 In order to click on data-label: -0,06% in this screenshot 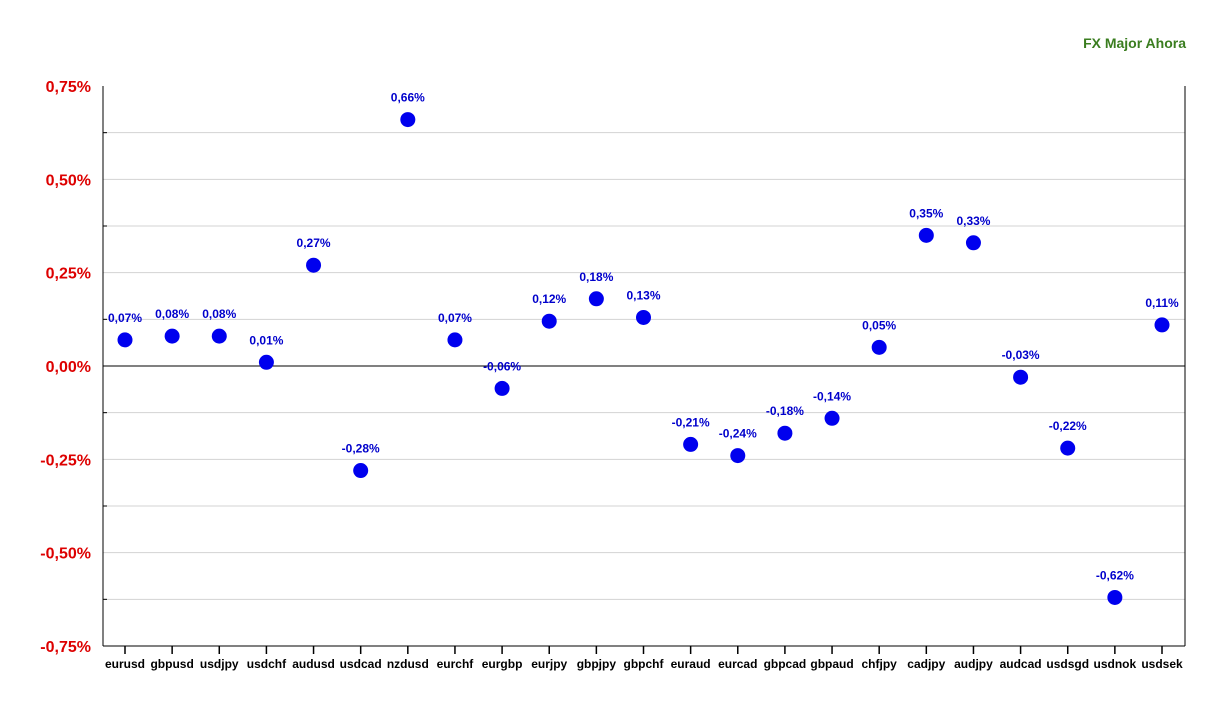, I will do `click(502, 366)`.